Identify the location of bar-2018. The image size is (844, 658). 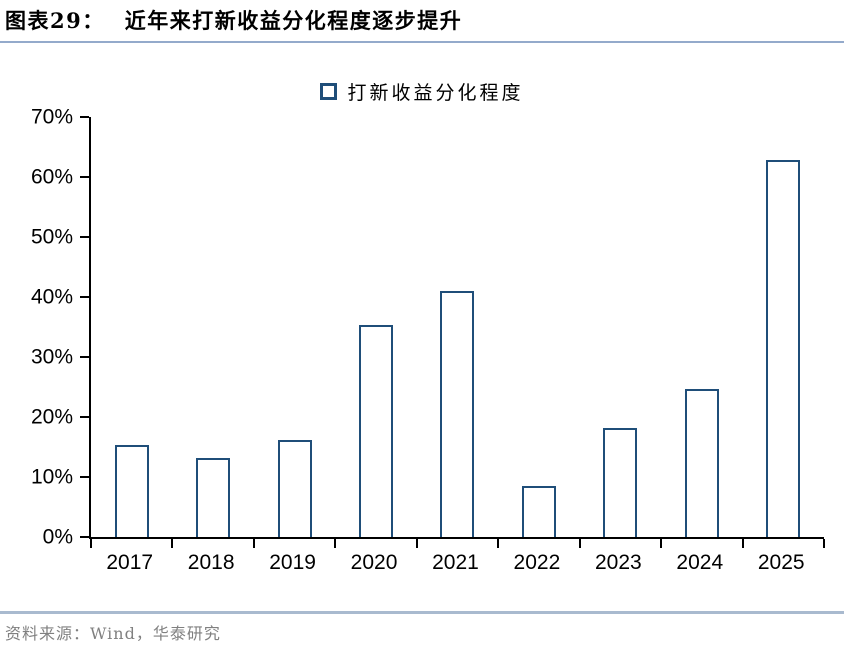
(213, 497).